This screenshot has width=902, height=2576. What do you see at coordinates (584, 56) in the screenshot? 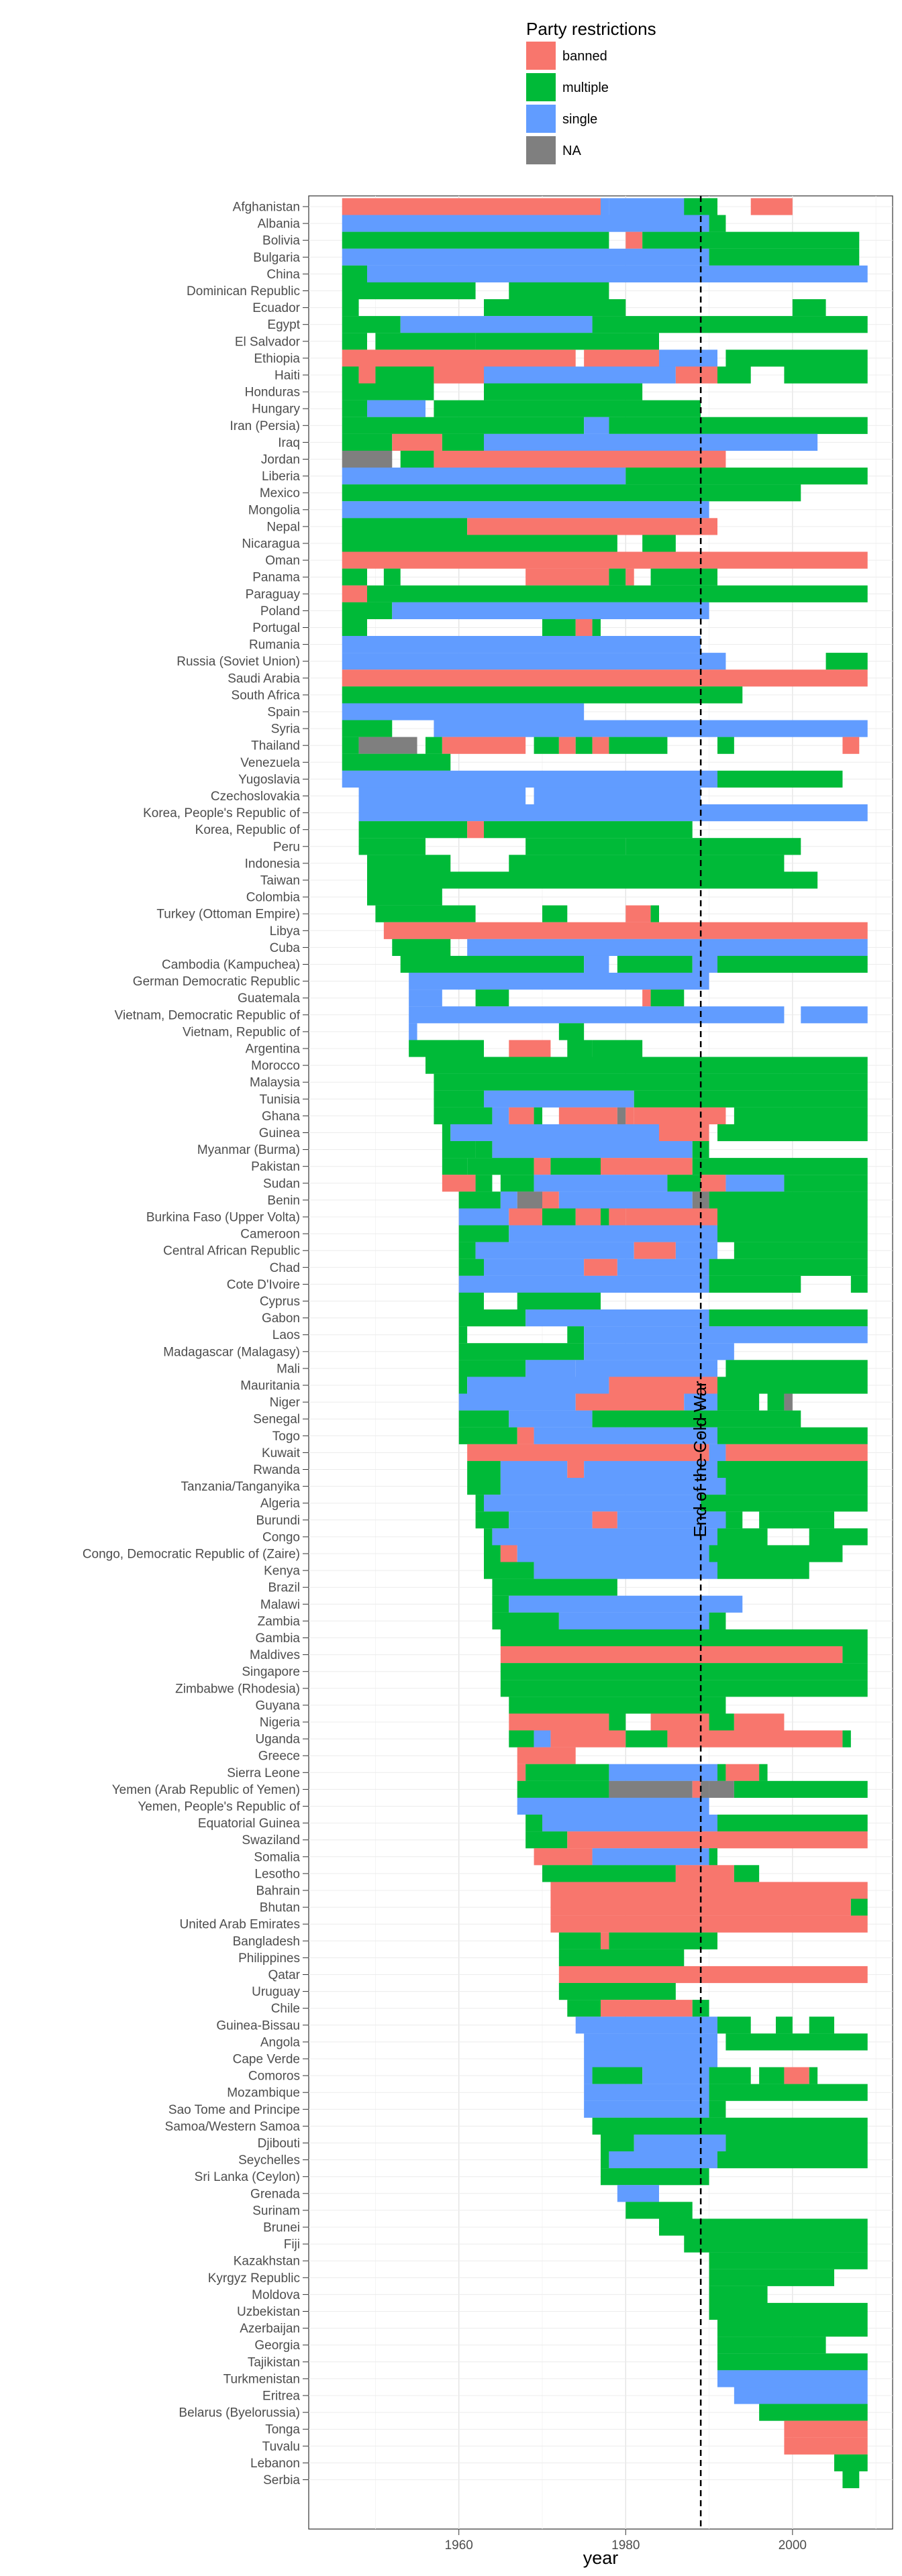
I see `legend-label-banned: banned` at bounding box center [584, 56].